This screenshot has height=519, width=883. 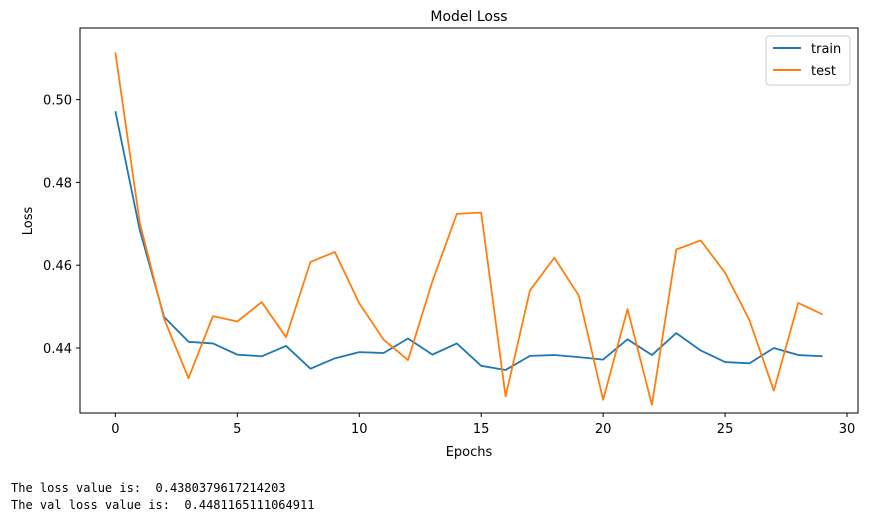 I want to click on loss-output-line: The loss value is: 0.4380379617214203, so click(x=148, y=488).